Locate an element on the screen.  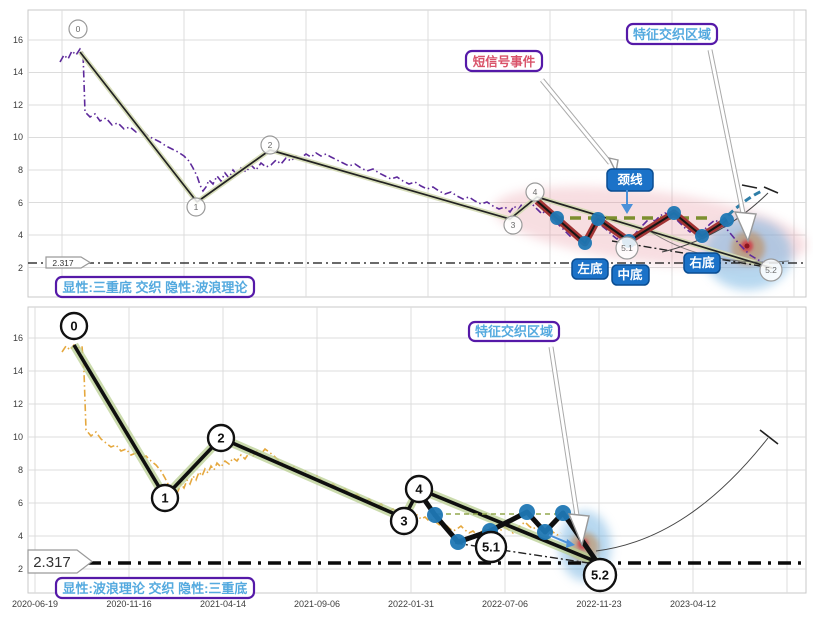
signal-event-label: 短信号事件 is located at coordinates (504, 61).